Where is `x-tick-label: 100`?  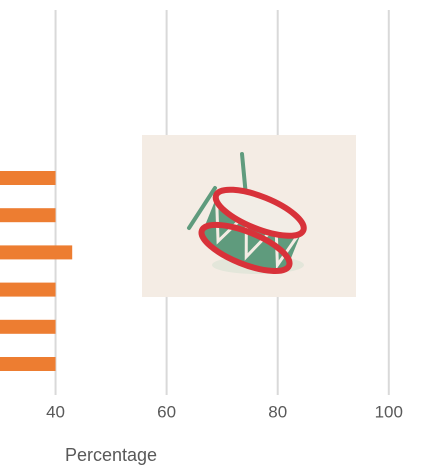
x-tick-label: 100 is located at coordinates (389, 411).